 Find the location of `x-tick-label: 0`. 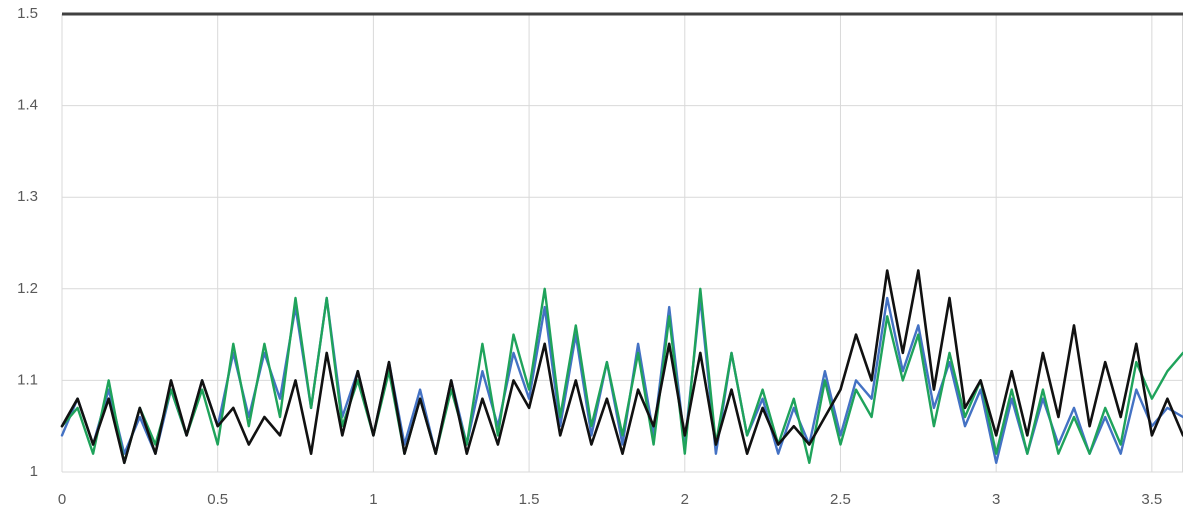

x-tick-label: 0 is located at coordinates (62, 499).